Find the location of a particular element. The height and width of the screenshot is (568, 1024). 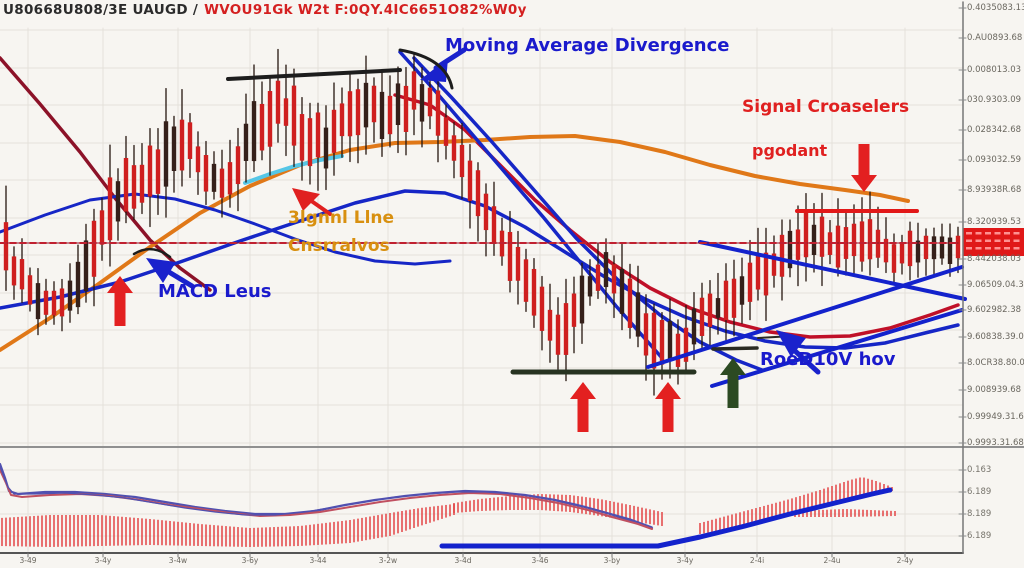

annotation-signal-crossovers-sub: pgodant is located at coordinates (790, 150).